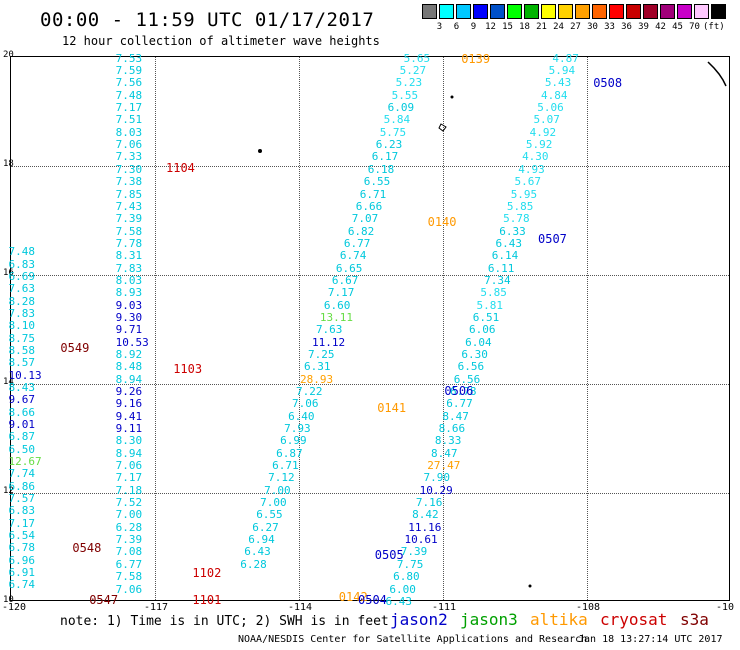  I want to click on wave-height-value: 7.18, so click(129, 490).